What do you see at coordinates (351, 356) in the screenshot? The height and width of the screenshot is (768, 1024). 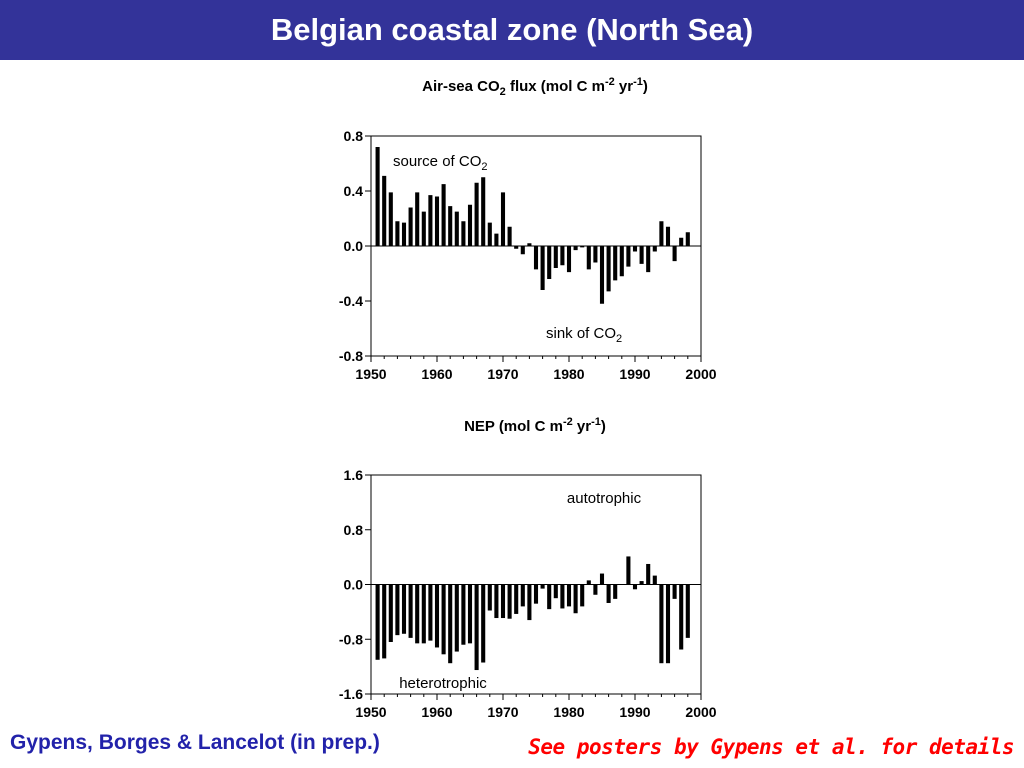 I see `y-tick-label: -0.8` at bounding box center [351, 356].